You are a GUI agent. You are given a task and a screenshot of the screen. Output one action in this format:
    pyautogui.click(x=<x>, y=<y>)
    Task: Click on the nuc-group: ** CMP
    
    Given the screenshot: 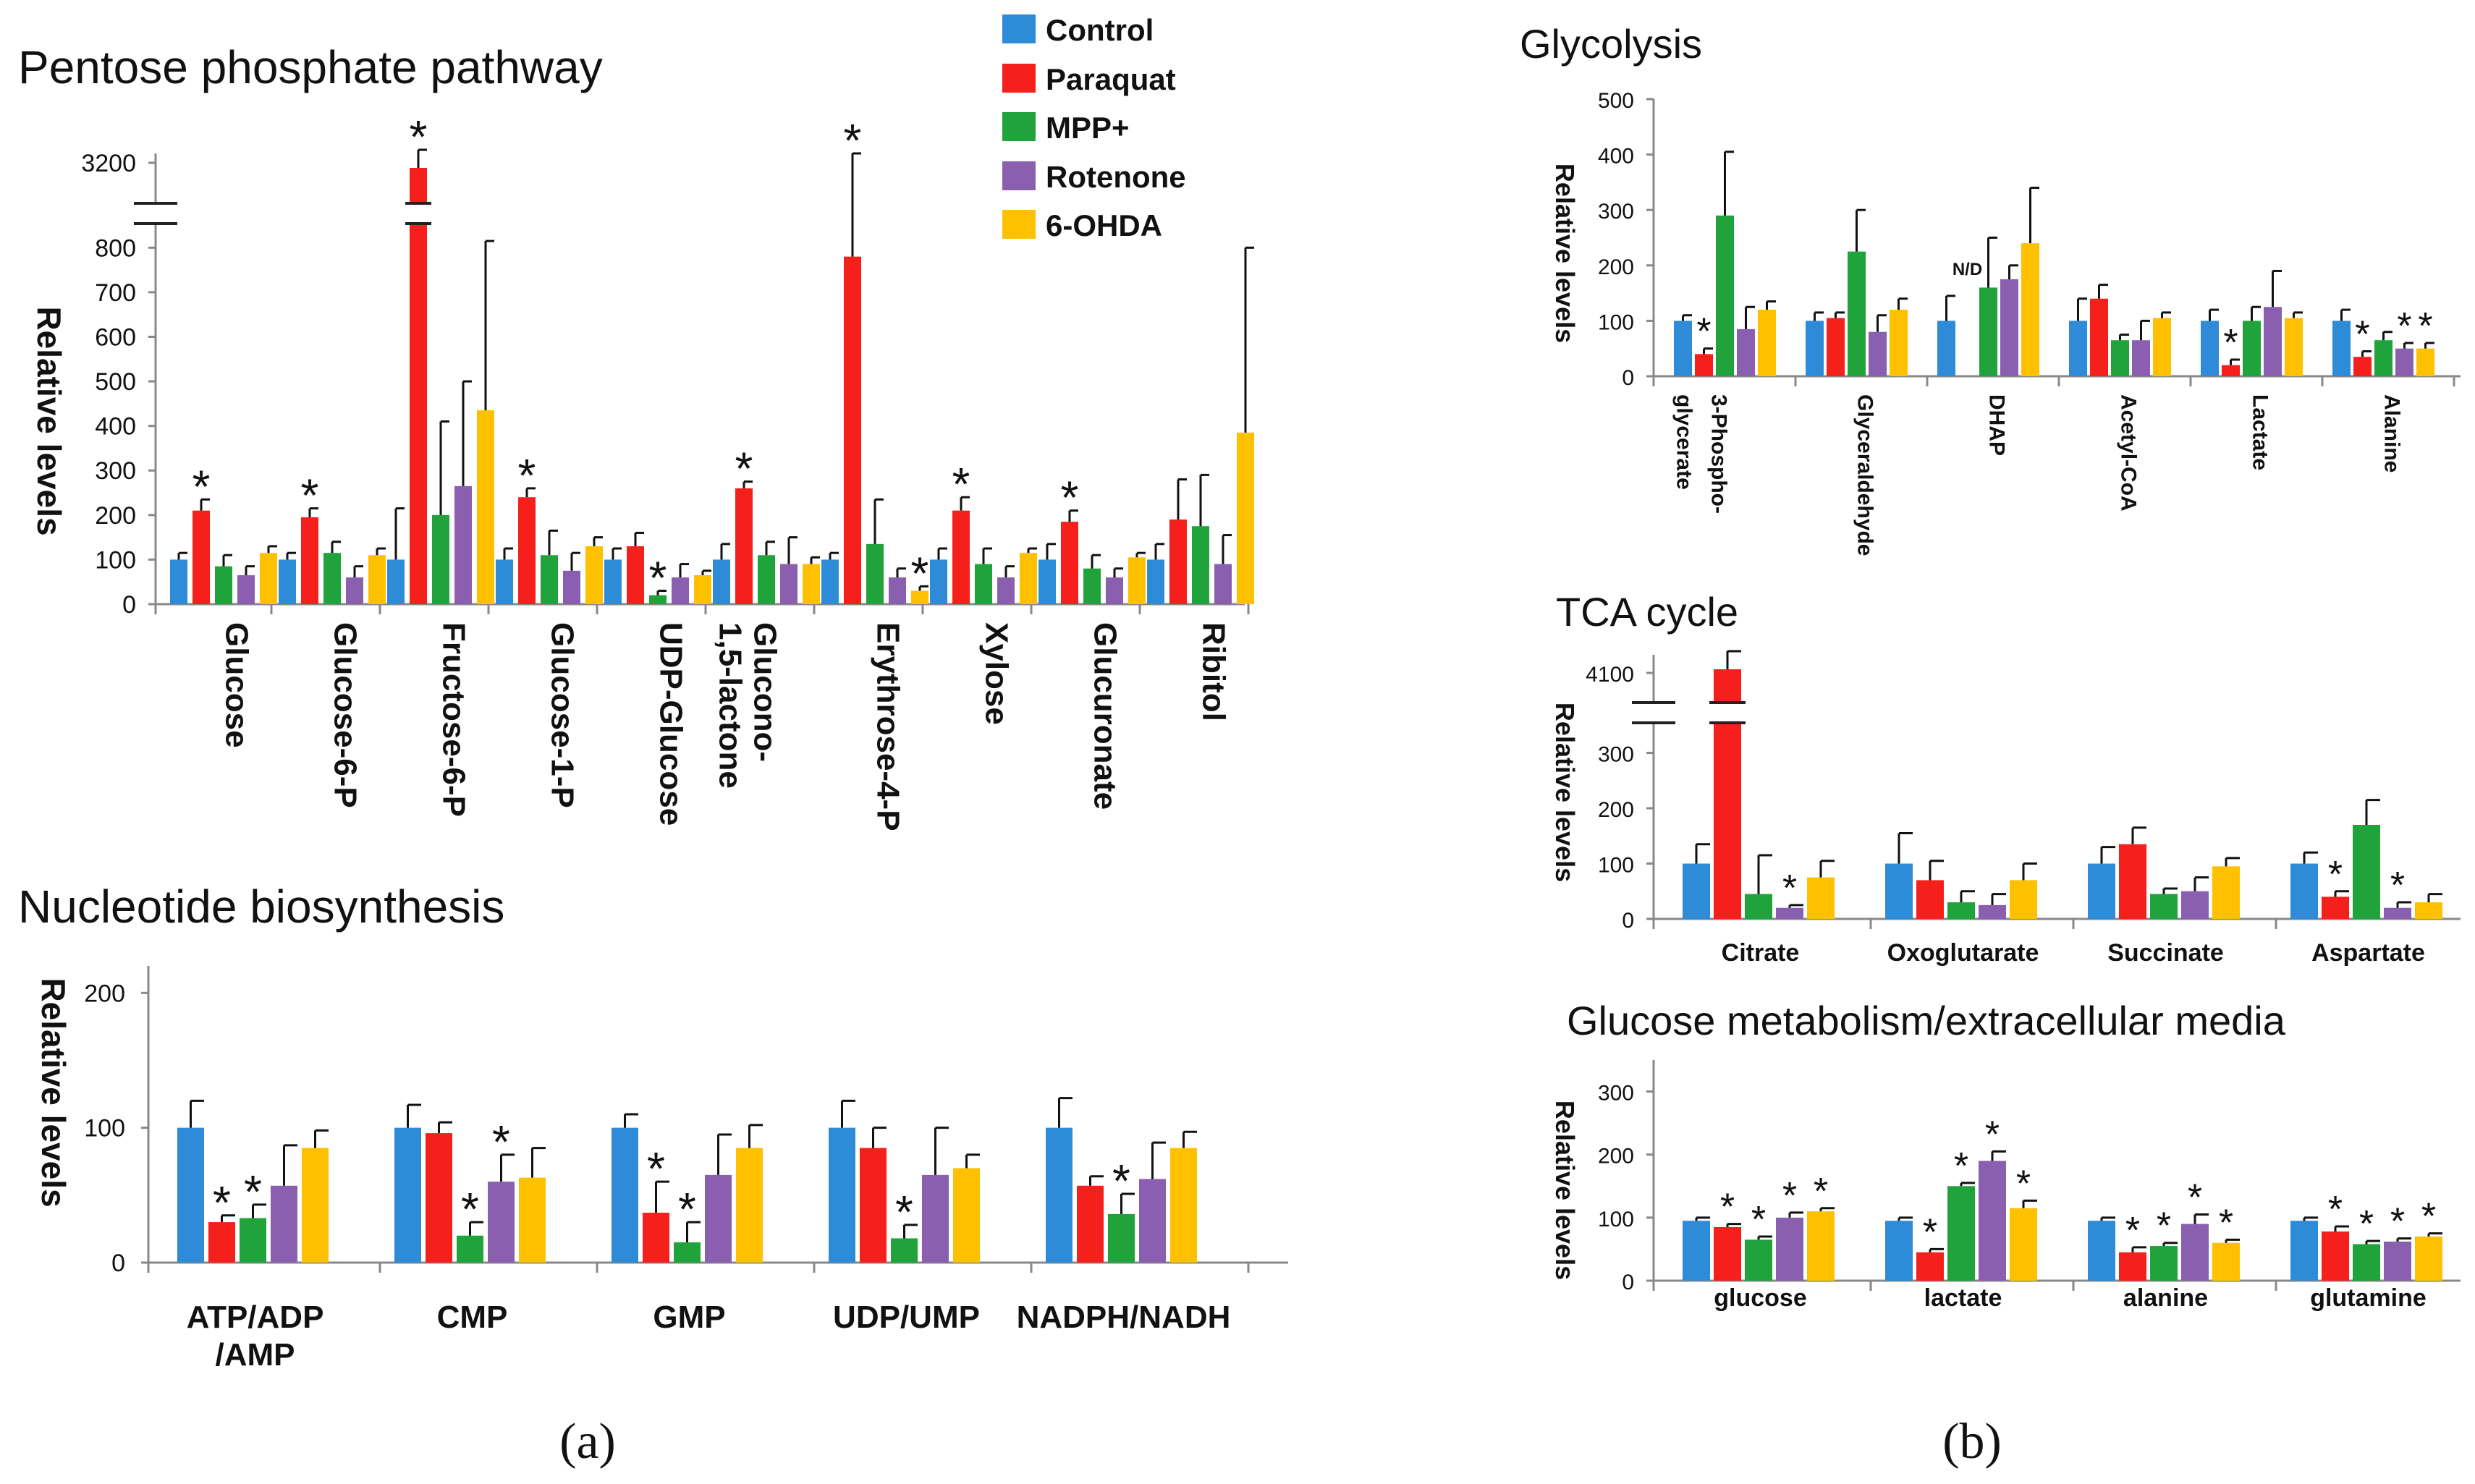 What is the action you would take?
    pyautogui.click(x=470, y=1219)
    